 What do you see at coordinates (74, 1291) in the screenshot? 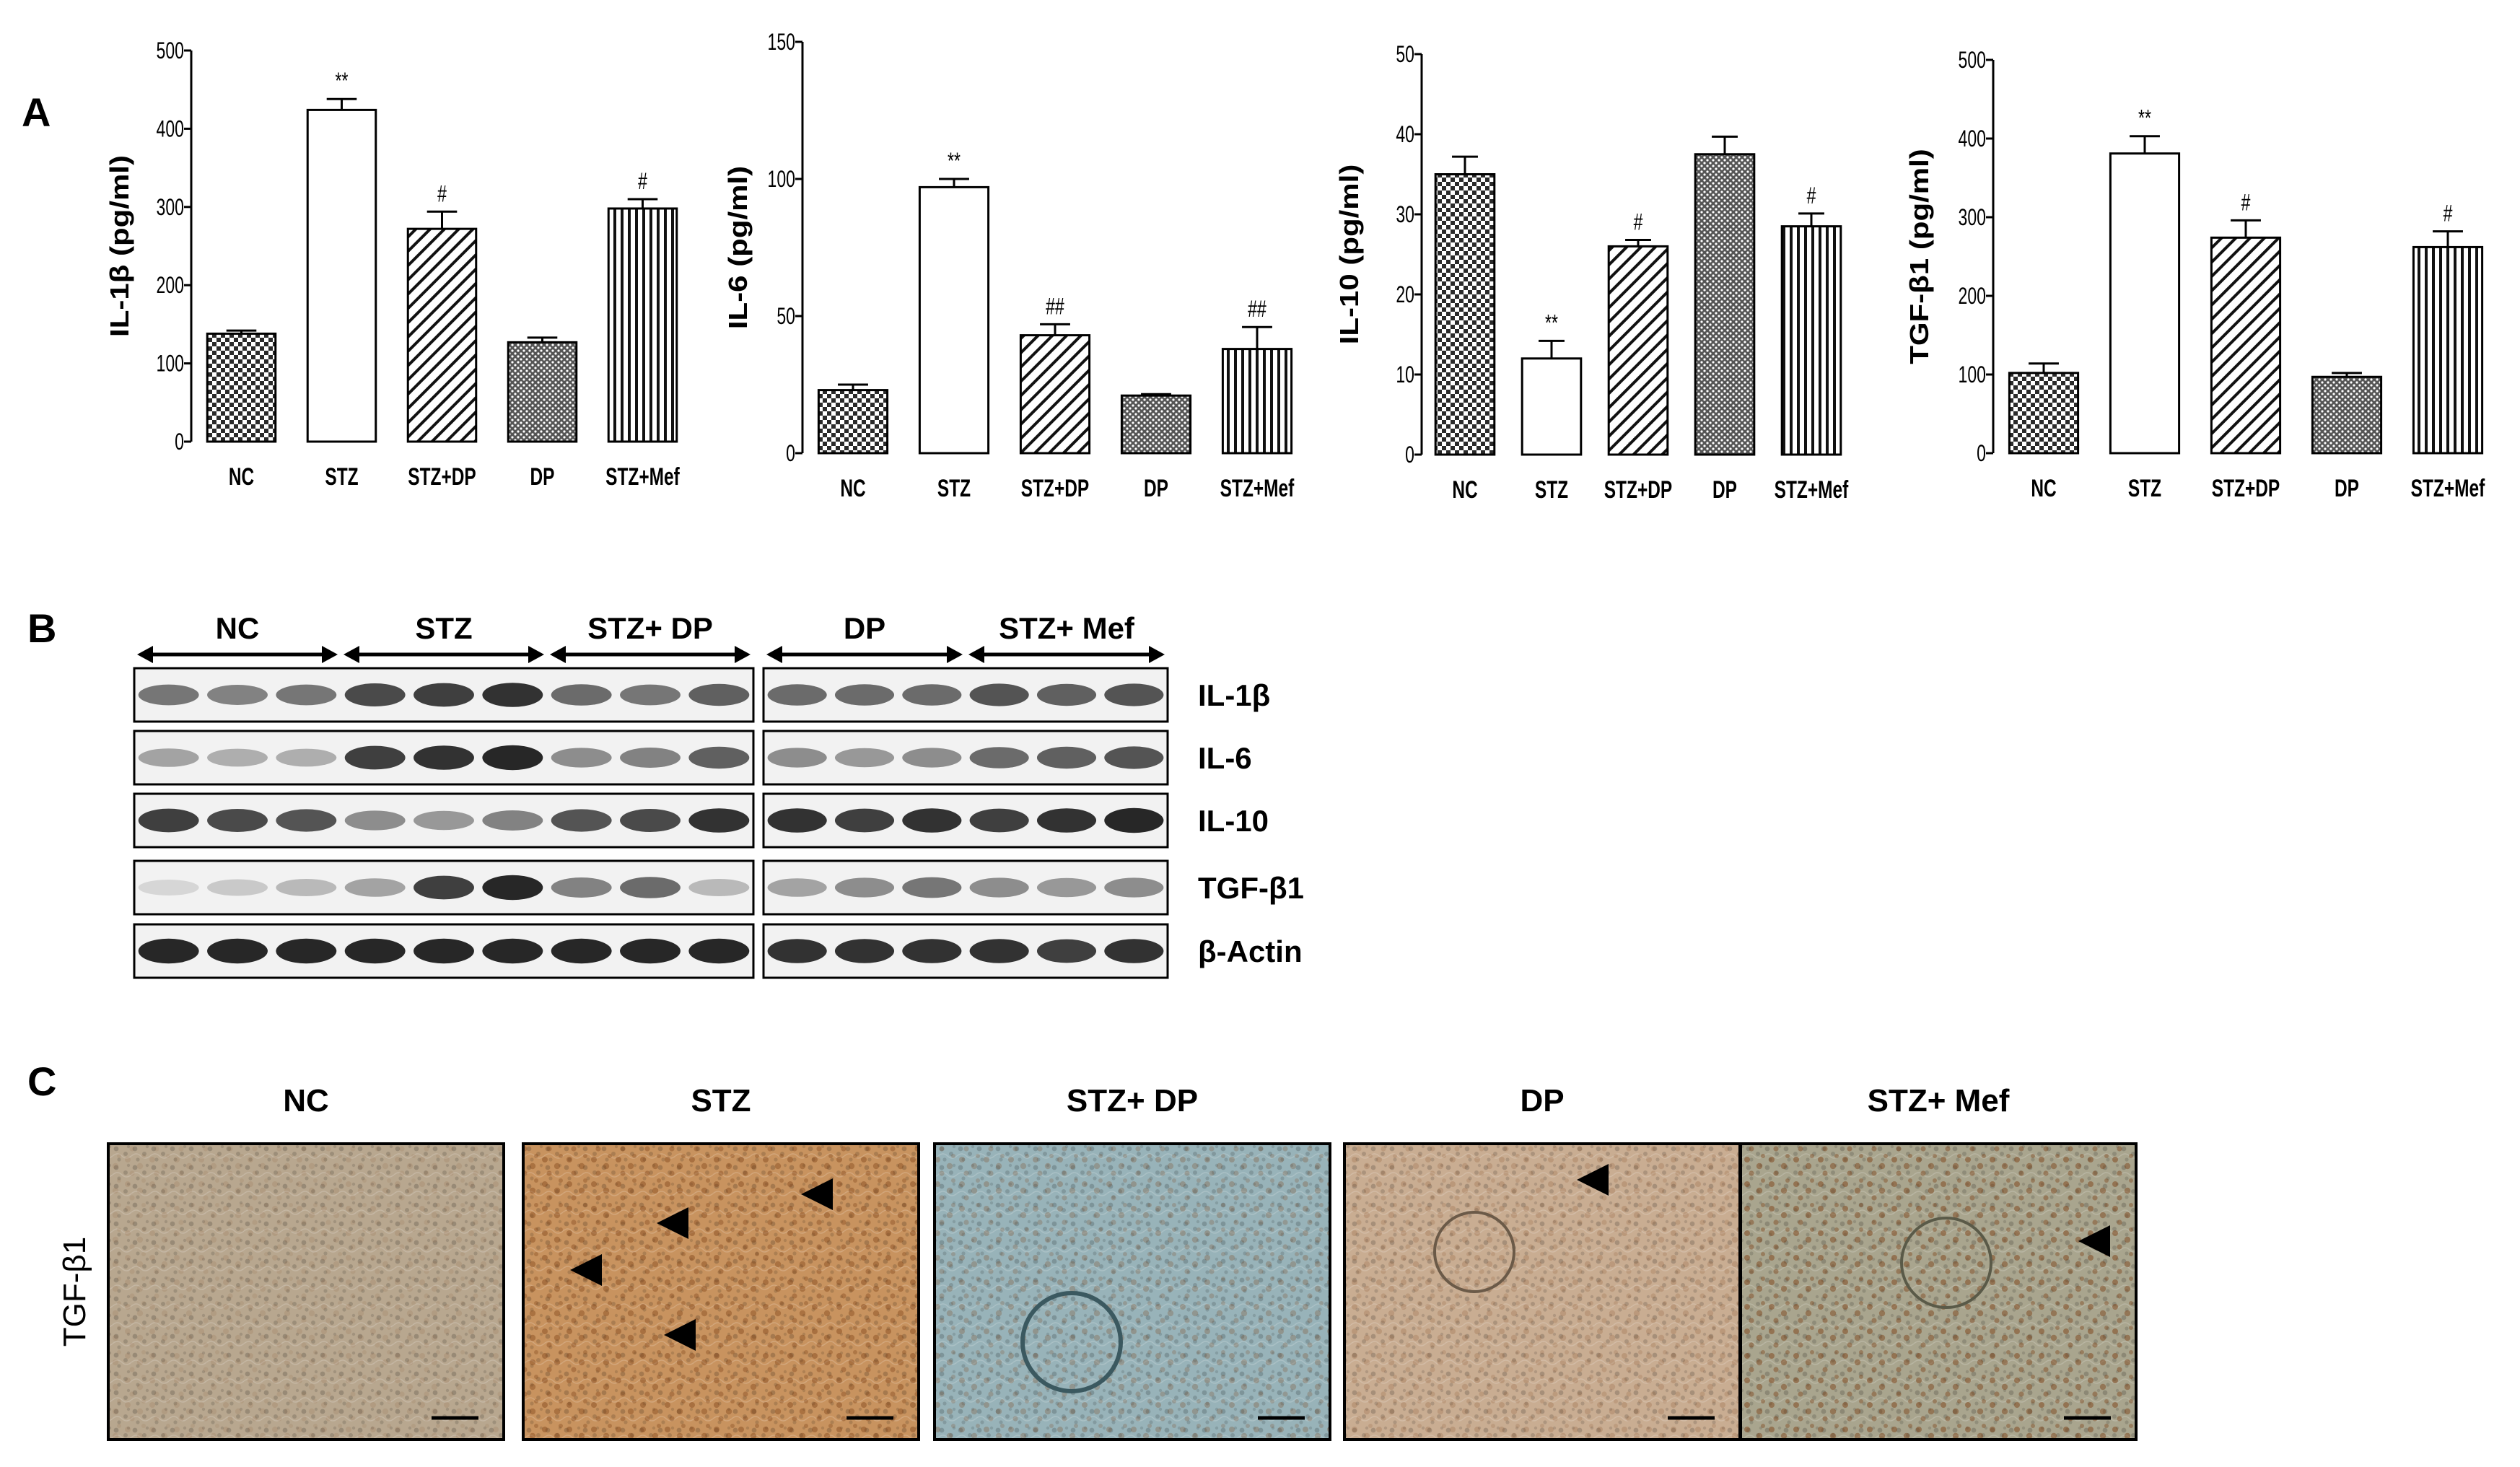
I see `ihc-row-label: TGF-β1` at bounding box center [74, 1291].